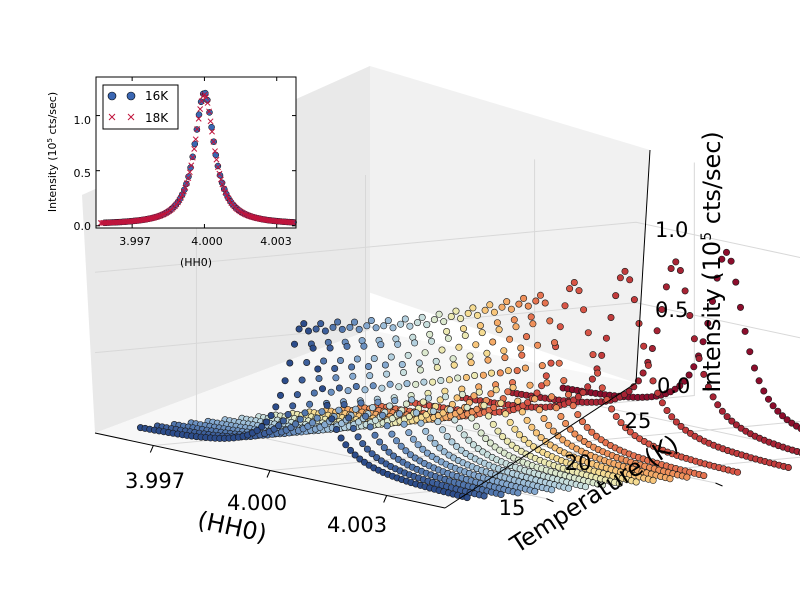 The height and width of the screenshot is (600, 800). I want to click on legend-marker-16k-a, so click(112, 96).